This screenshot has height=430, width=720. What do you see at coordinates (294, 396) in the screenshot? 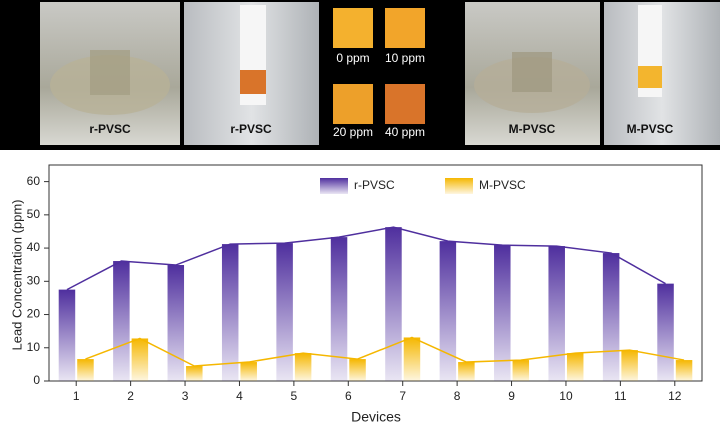
I see `x-tick-label: 5` at bounding box center [294, 396].